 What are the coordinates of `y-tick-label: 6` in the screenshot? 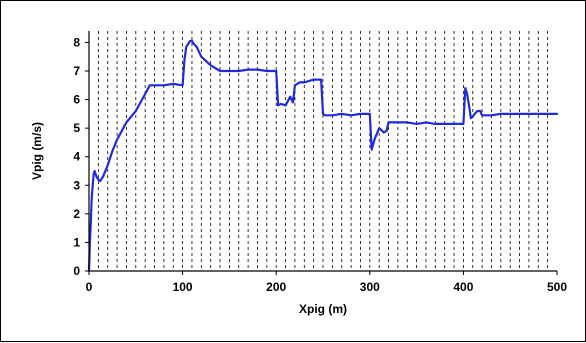 It's located at (76, 100).